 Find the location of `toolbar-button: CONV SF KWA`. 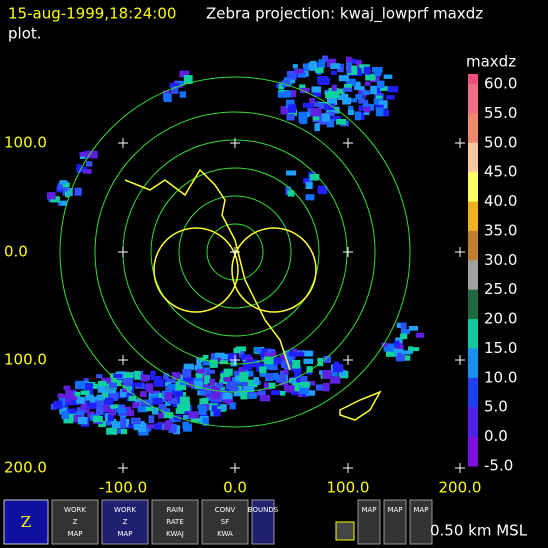

toolbar-button: CONV SF KWA is located at coordinates (225, 522).